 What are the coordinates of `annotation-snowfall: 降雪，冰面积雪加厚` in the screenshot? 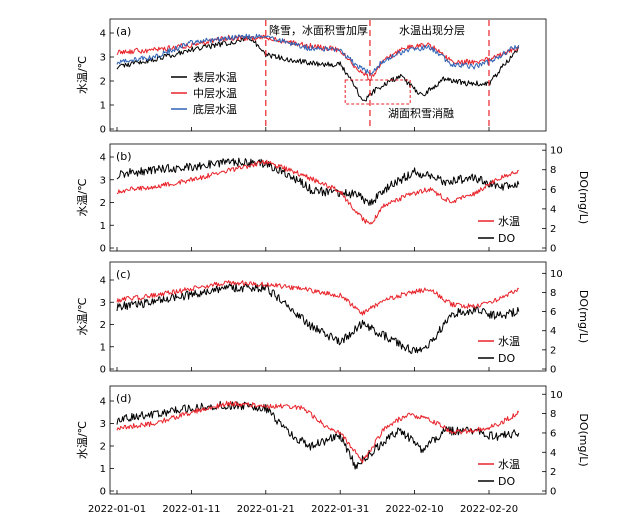 It's located at (318, 30).